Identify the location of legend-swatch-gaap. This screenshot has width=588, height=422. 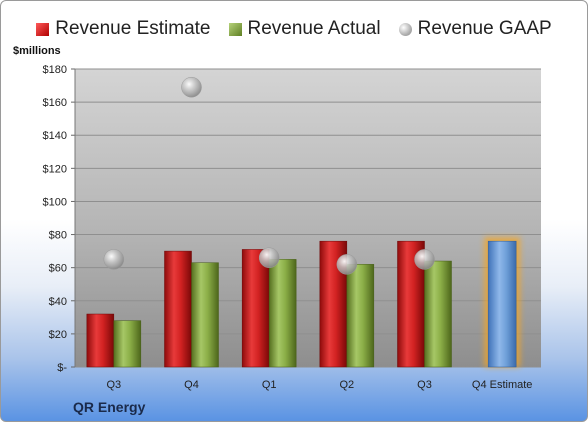
(405, 29).